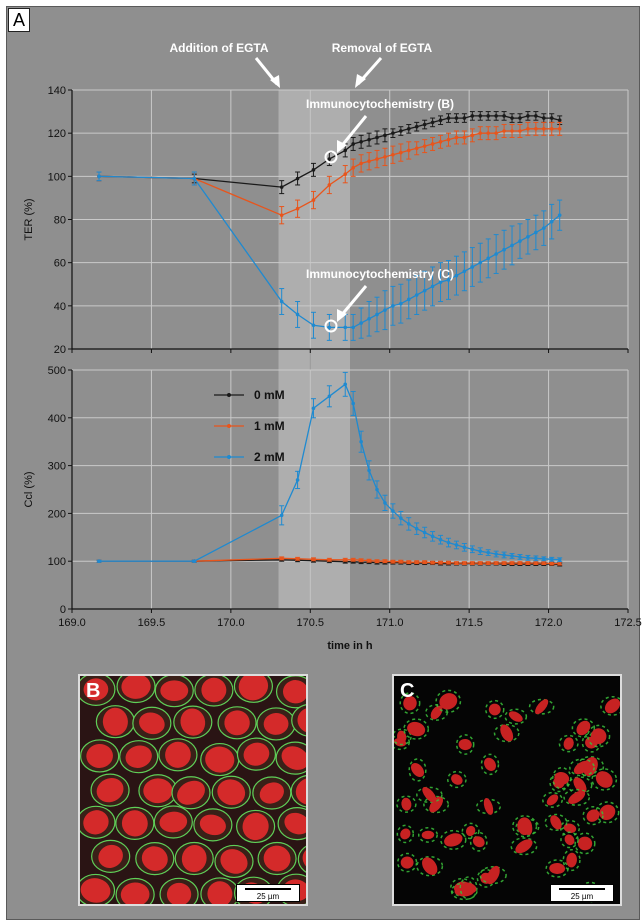 The image size is (642, 922). Describe the element at coordinates (628, 623) in the screenshot. I see `x-tick-label: 172.5` at that location.